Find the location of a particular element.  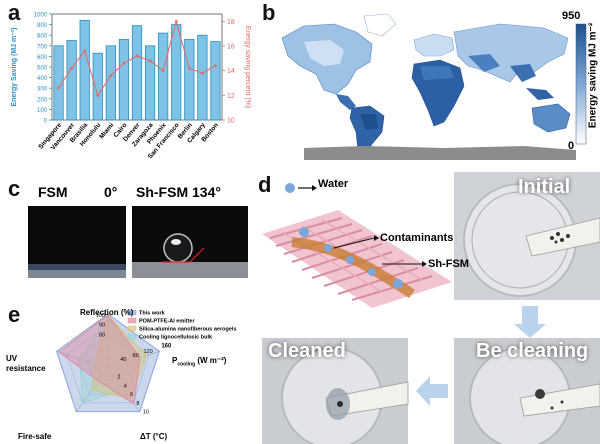

y-tick-label: 700 is located at coordinates (42, 47).